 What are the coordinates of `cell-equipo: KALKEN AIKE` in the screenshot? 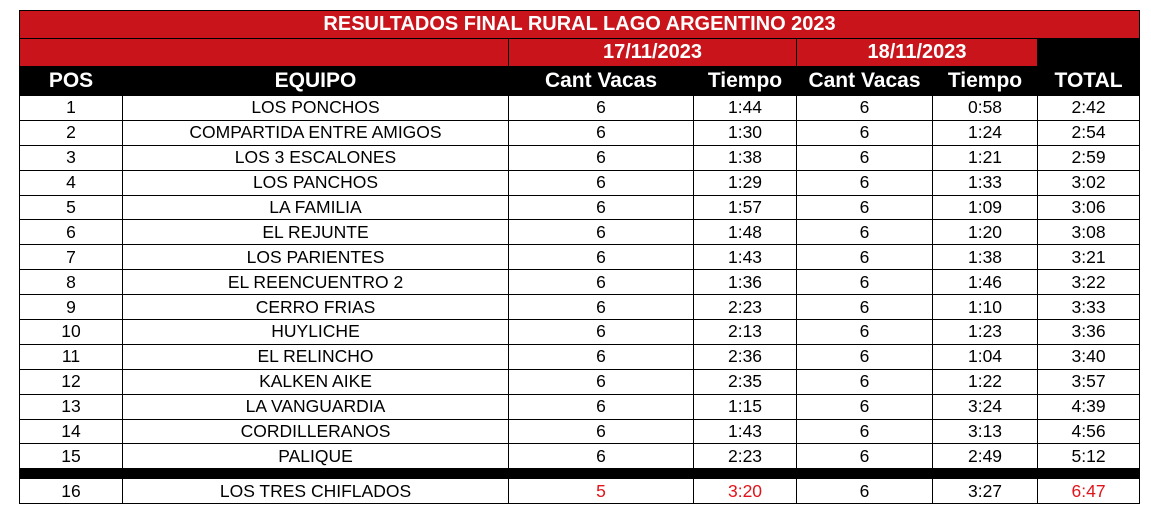 It's located at (315, 381).